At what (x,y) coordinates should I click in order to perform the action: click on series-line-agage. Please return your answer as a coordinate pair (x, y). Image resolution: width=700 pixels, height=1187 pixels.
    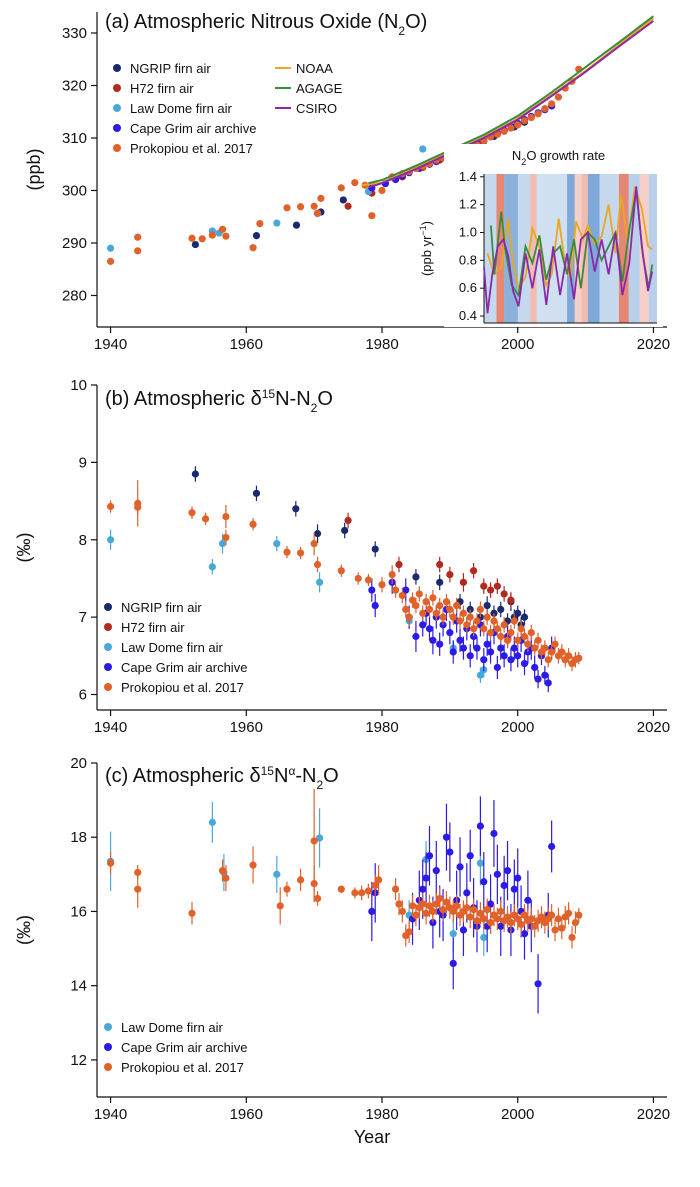
    Looking at the image, I should click on (511, 100).